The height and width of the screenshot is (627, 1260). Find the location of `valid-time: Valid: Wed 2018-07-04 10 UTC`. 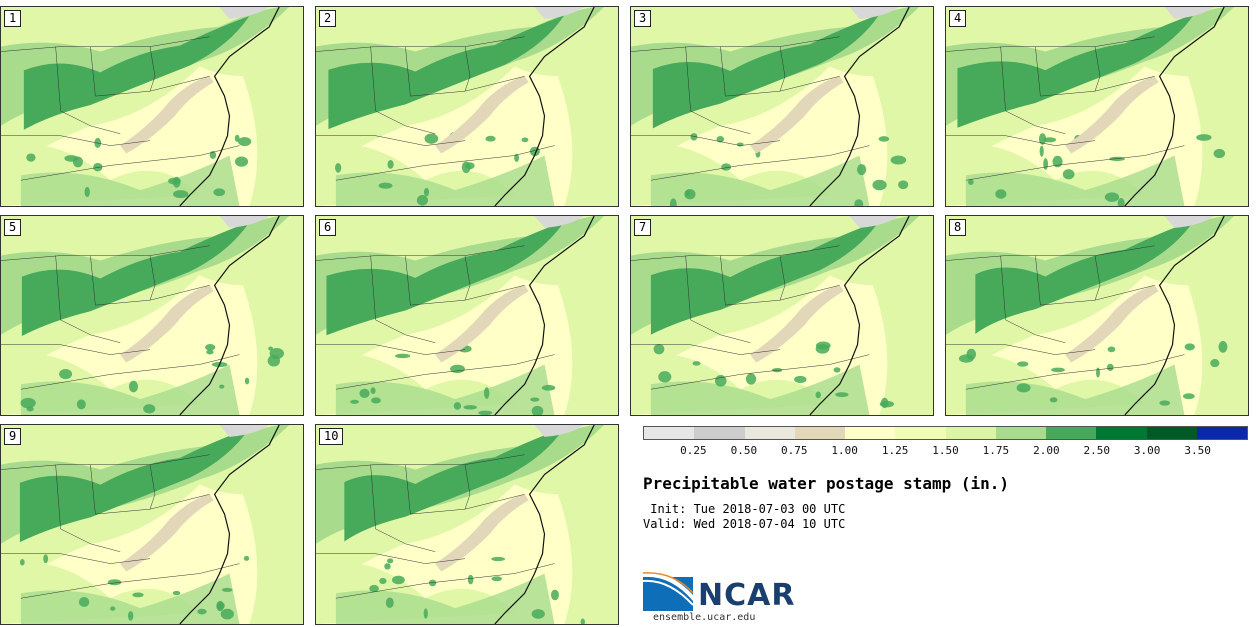

valid-time: Valid: Wed 2018-07-04 10 UTC is located at coordinates (744, 524).